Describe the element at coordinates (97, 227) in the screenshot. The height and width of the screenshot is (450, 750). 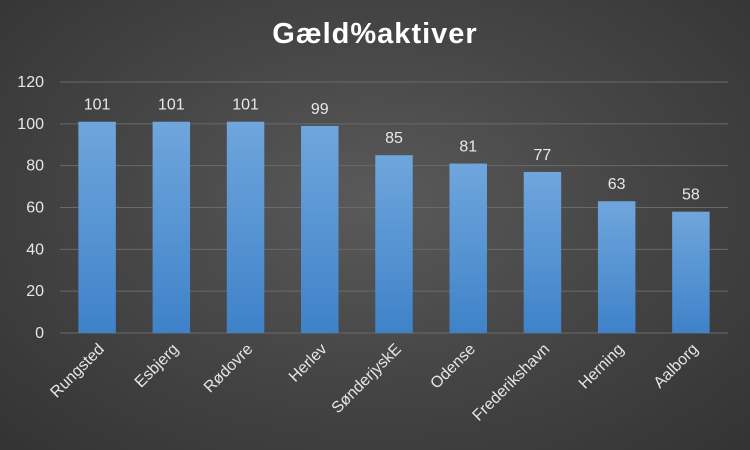
I see `bar-rungsted` at that location.